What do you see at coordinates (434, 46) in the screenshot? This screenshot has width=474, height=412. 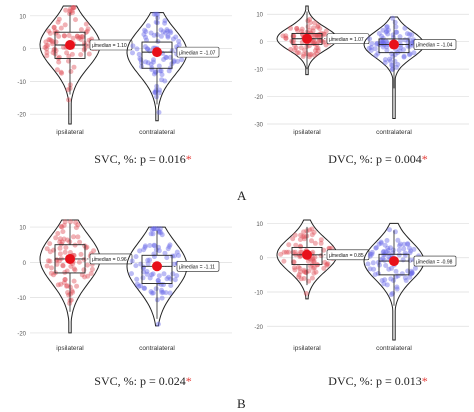 I see `median-label: μ̂median = -1.04` at bounding box center [434, 46].